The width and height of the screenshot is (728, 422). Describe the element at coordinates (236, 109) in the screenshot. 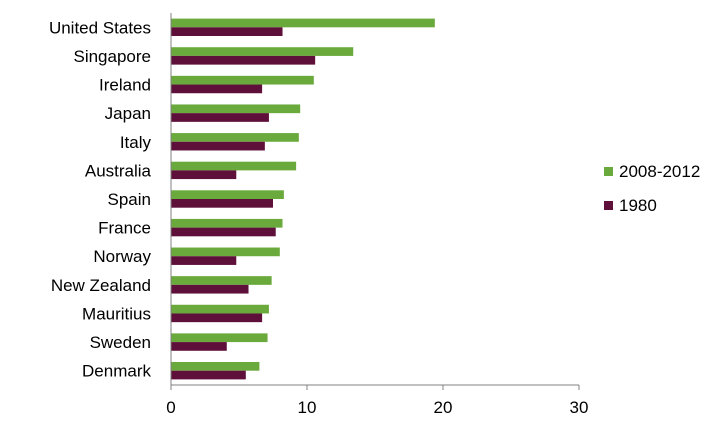

I see `bar-2008-2012-japan` at that location.